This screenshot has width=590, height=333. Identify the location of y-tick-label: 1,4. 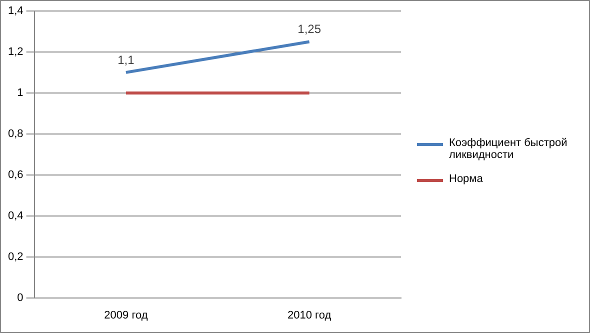
(16, 11).